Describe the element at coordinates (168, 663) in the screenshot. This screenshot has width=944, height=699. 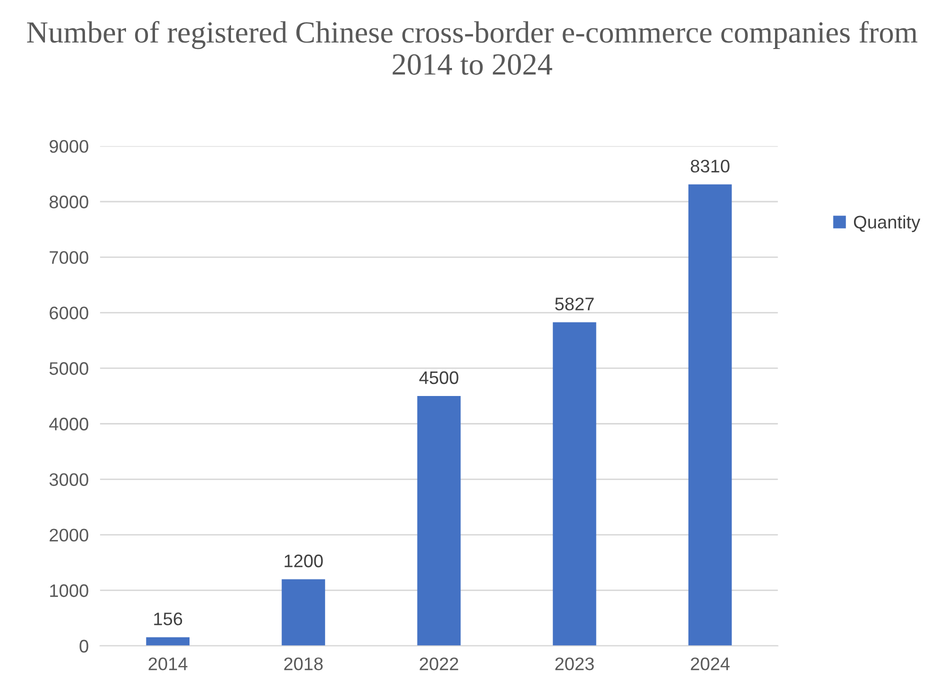
I see `x-tick-label: 2014` at that location.